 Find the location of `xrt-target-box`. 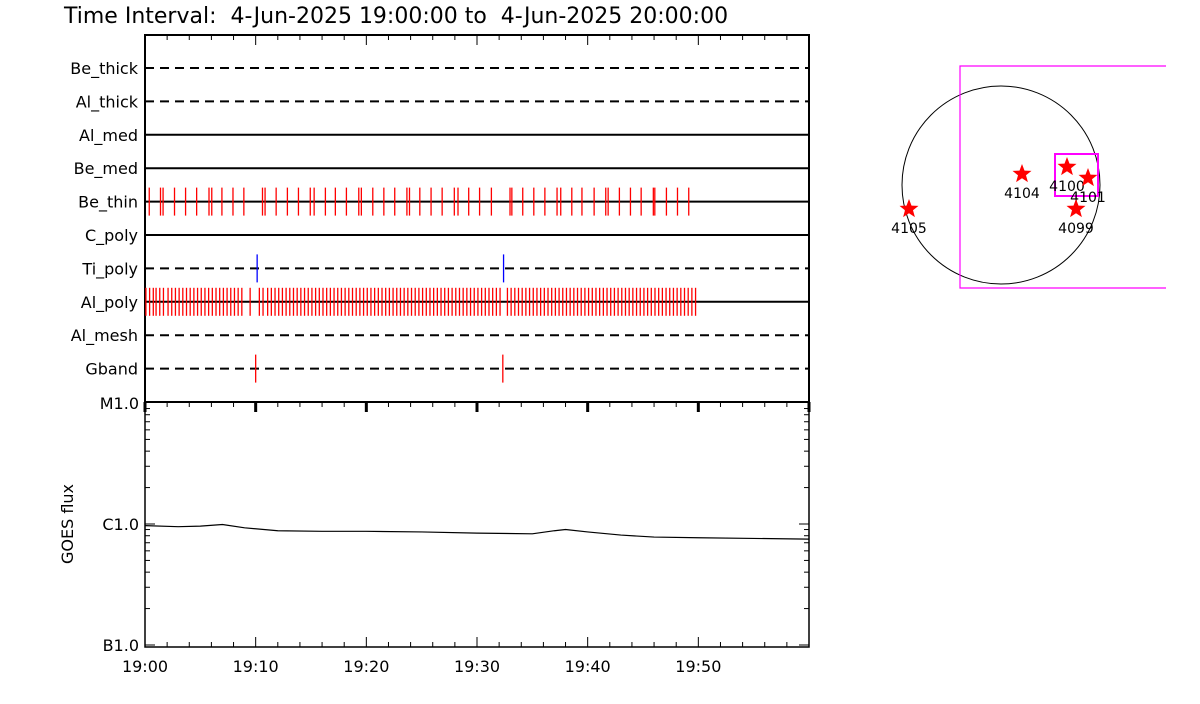

xrt-target-box is located at coordinates (1076, 175).